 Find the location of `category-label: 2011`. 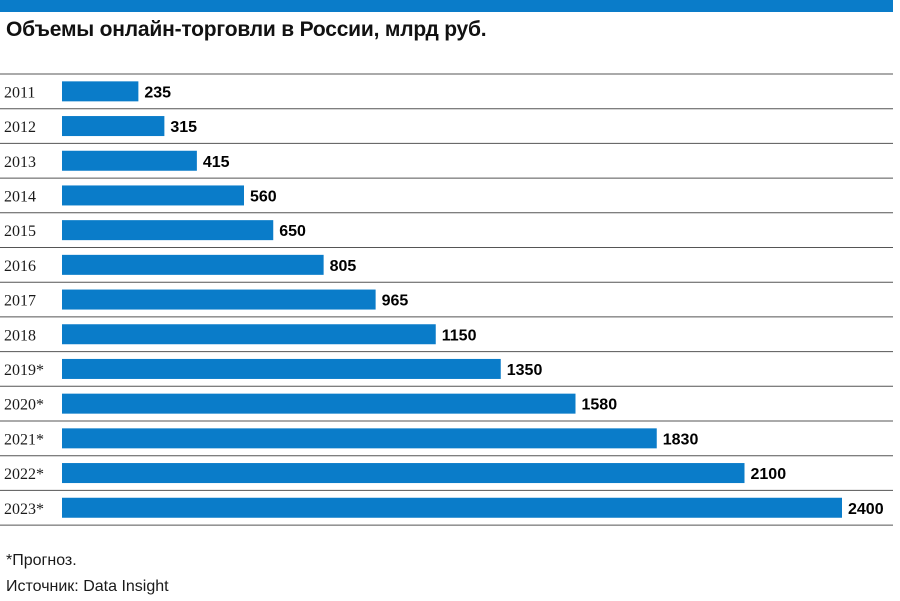

category-label: 2011 is located at coordinates (19, 92).